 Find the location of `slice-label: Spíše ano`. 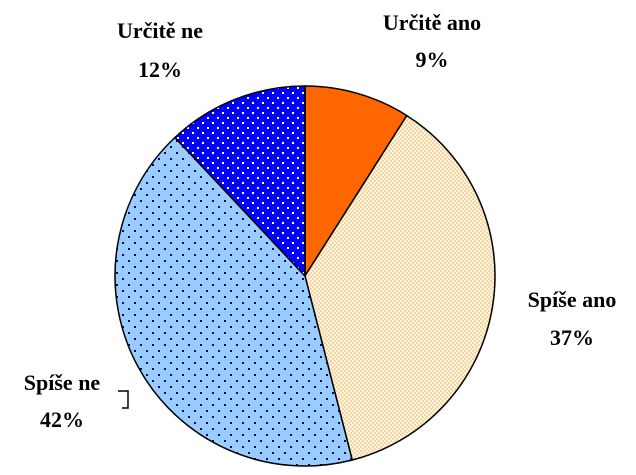

slice-label: Spíše ano is located at coordinates (572, 299).